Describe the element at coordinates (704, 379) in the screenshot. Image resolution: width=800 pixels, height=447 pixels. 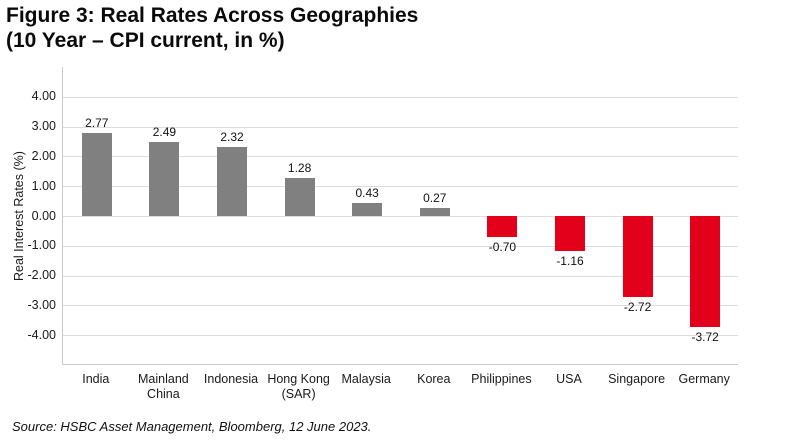
I see `x-axis-label: Germany` at that location.